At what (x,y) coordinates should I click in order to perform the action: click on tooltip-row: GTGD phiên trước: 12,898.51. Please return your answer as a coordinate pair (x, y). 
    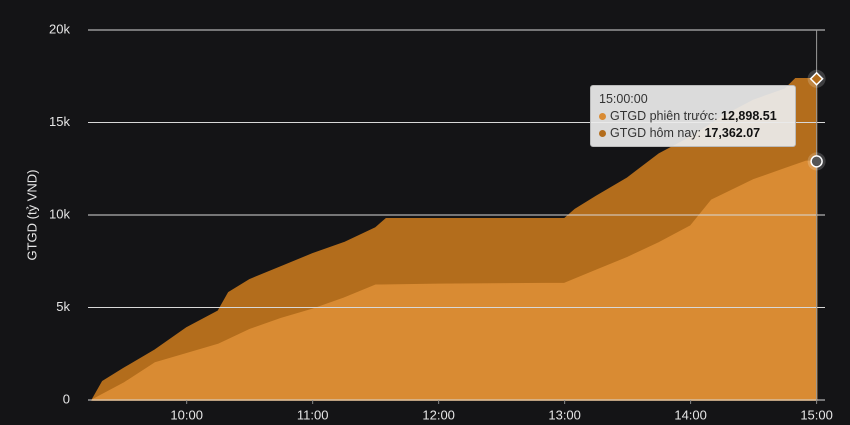
    Looking at the image, I should click on (693, 116).